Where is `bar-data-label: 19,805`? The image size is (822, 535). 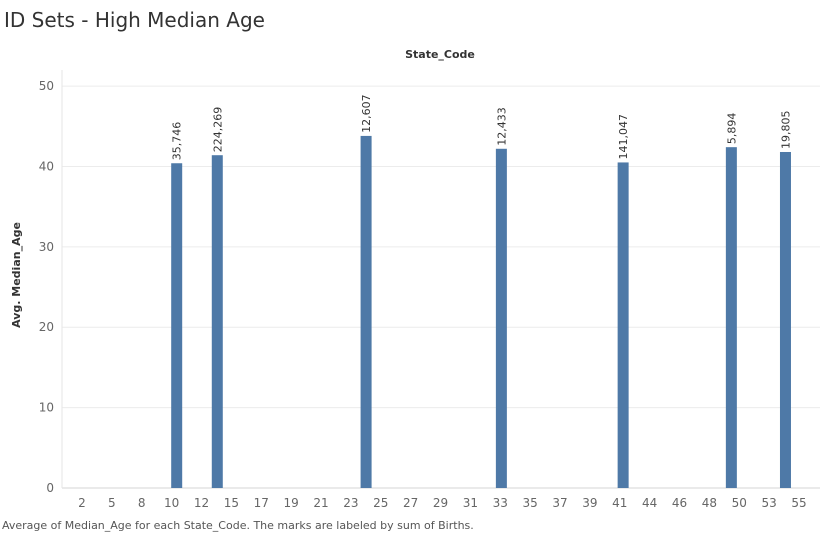 bar-data-label: 19,805 is located at coordinates (785, 129).